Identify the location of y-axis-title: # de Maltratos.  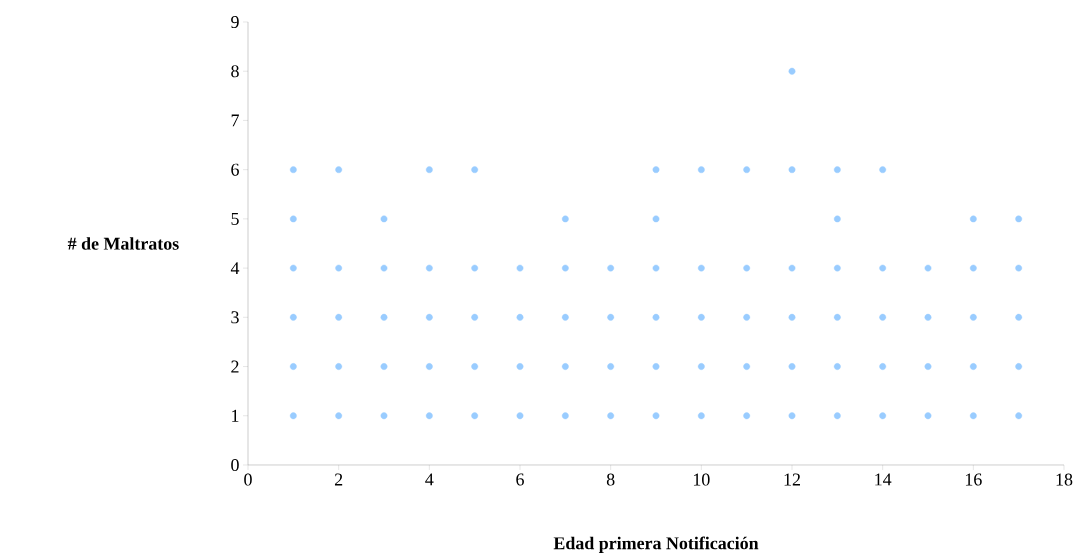
(123, 243).